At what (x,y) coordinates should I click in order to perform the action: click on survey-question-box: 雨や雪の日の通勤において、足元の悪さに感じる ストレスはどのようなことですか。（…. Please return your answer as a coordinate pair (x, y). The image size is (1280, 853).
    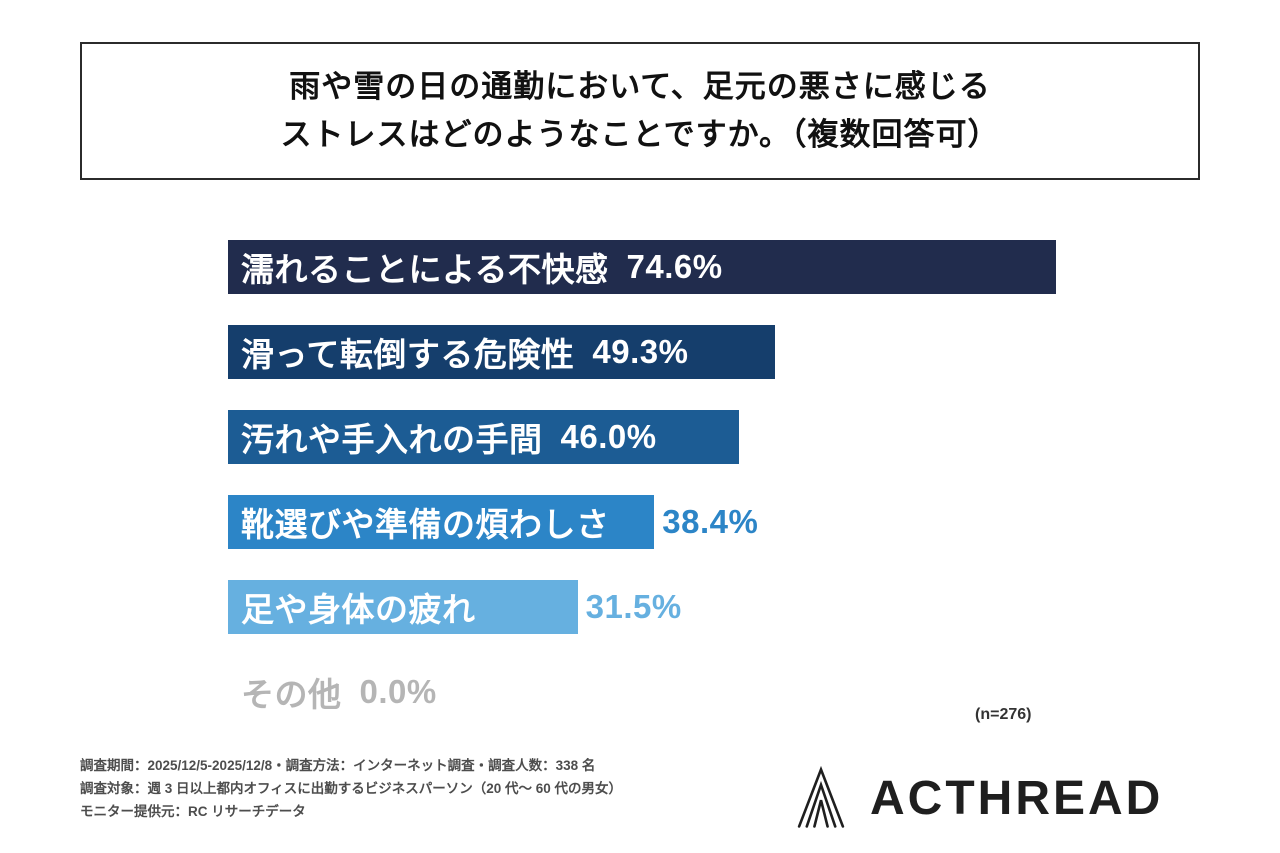
    Looking at the image, I should click on (640, 111).